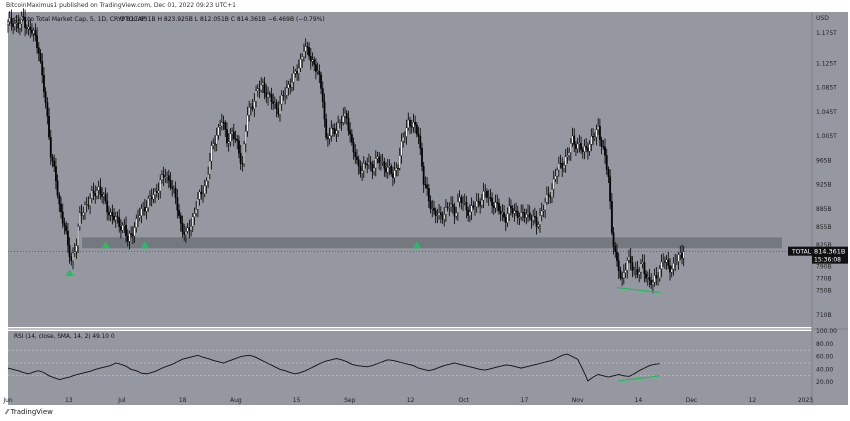 This screenshot has width=850, height=421. What do you see at coordinates (333, 367) in the screenshot?
I see `rsi-line` at bounding box center [333, 367].